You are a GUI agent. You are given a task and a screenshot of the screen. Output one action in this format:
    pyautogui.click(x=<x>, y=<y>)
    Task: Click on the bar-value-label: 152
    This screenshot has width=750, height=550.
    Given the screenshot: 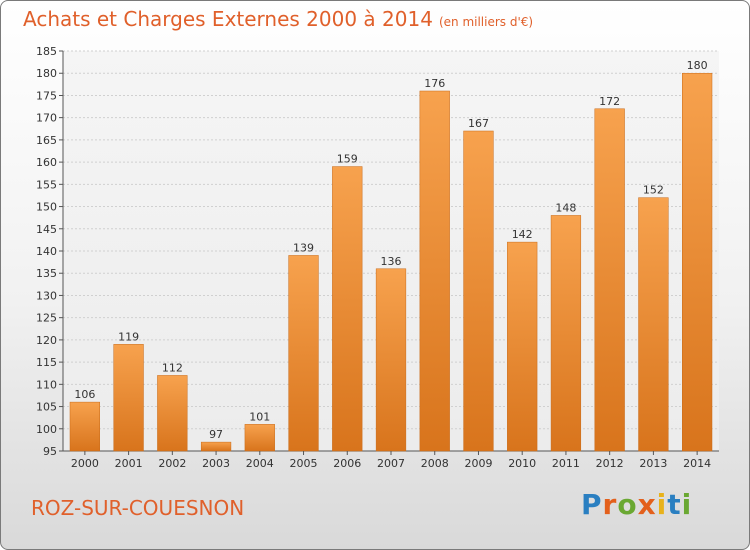 What is the action you would take?
    pyautogui.click(x=653, y=190)
    